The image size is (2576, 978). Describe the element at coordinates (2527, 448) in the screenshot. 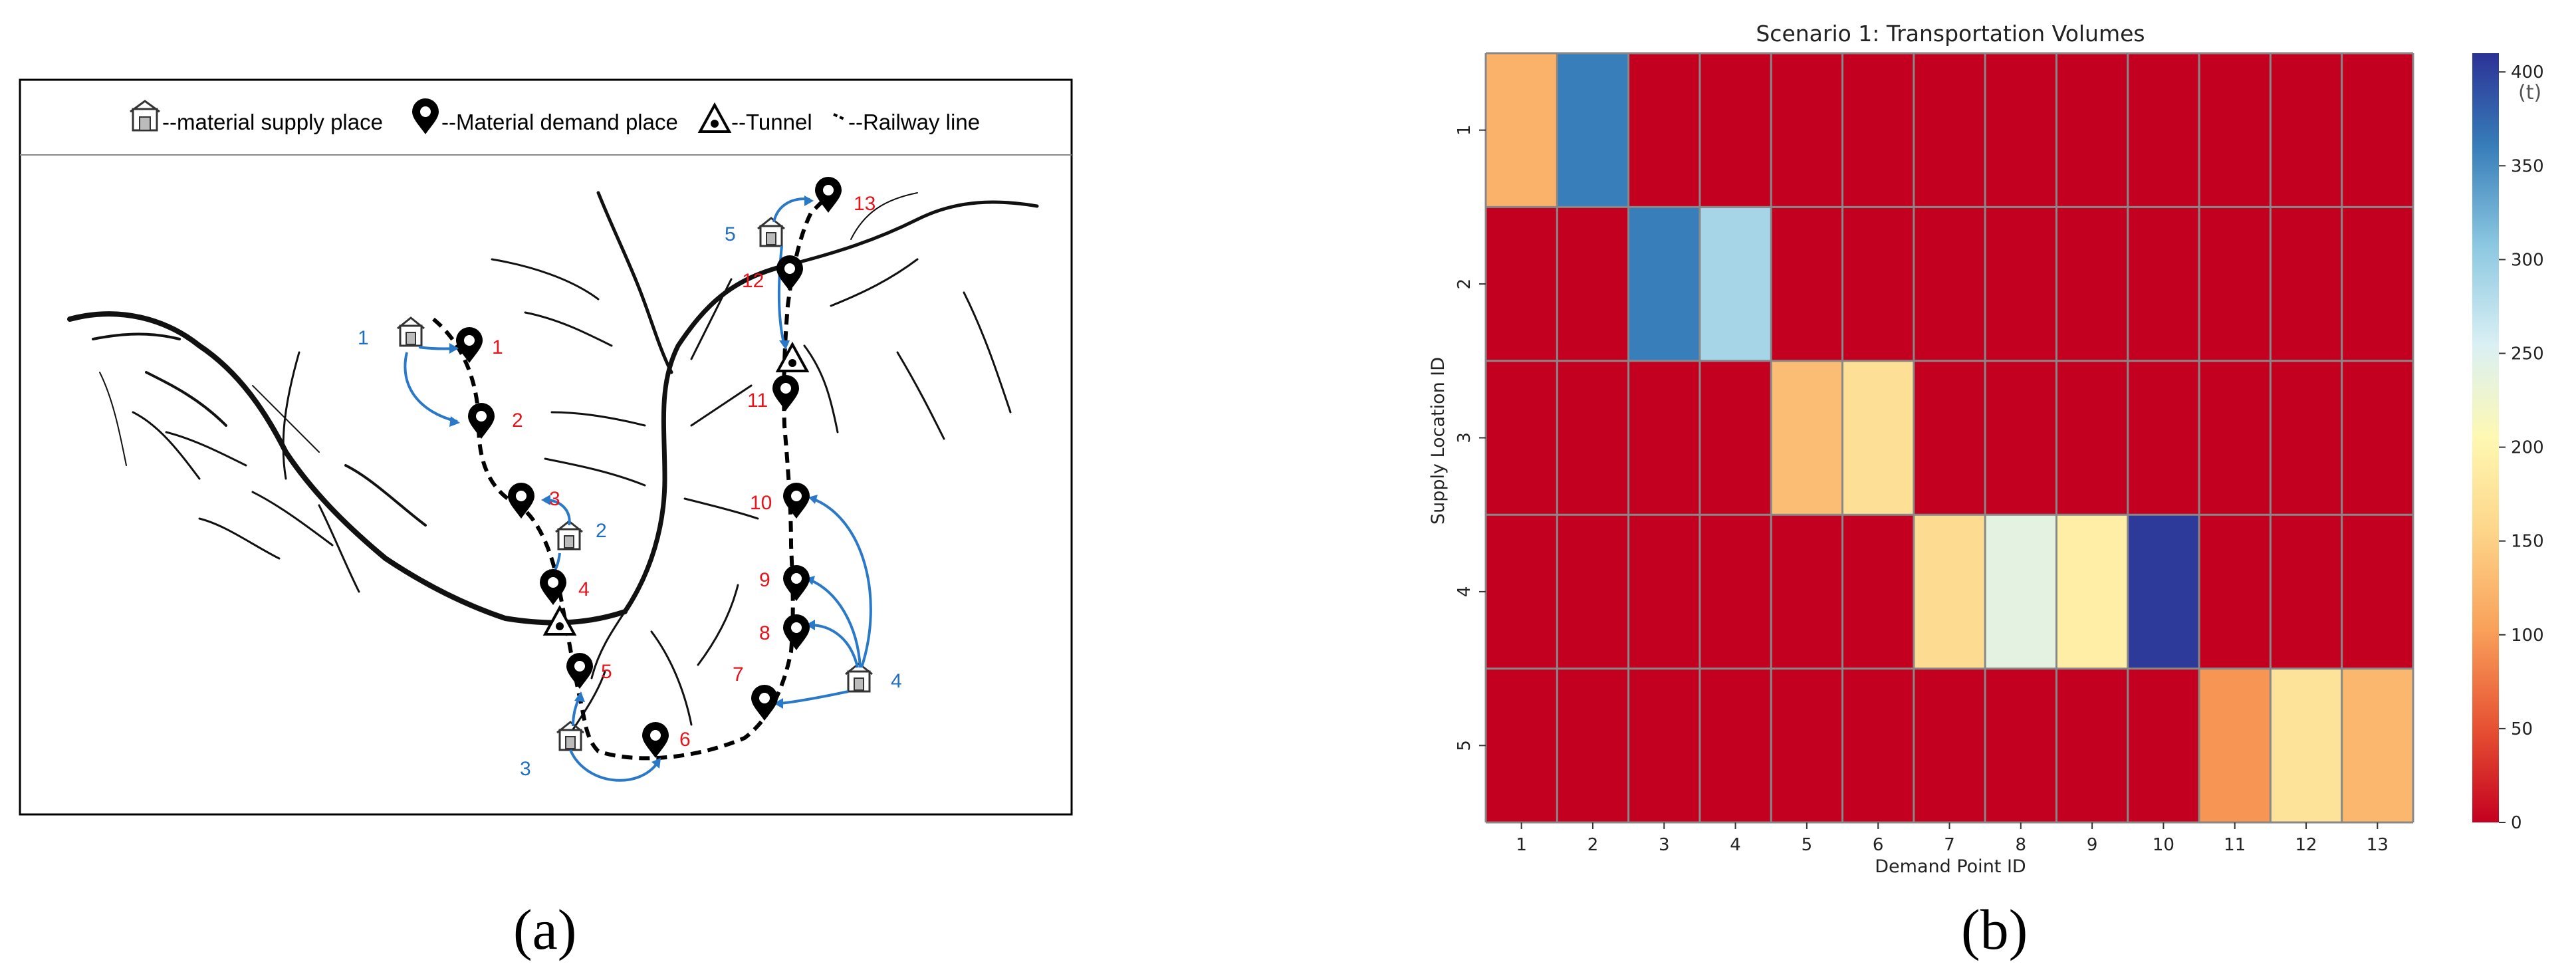

I see `colorbar-tick-label: 200` at that location.